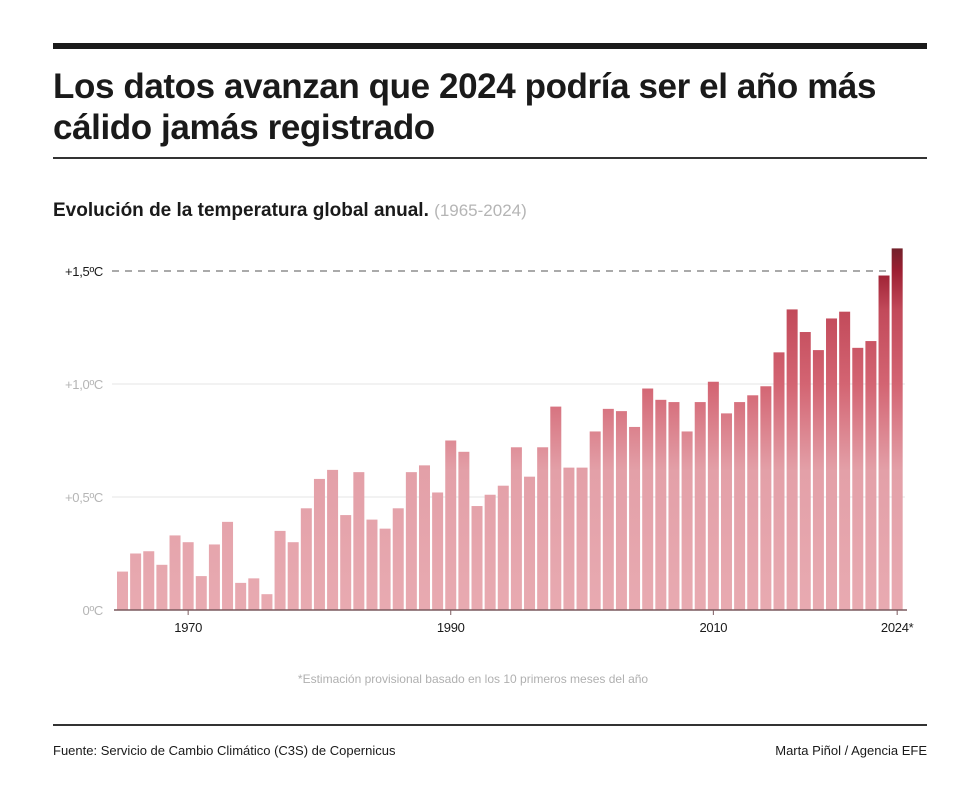 This screenshot has height=786, width=980. Describe the element at coordinates (188, 627) in the screenshot. I see `x-tick-label: 1970` at that location.